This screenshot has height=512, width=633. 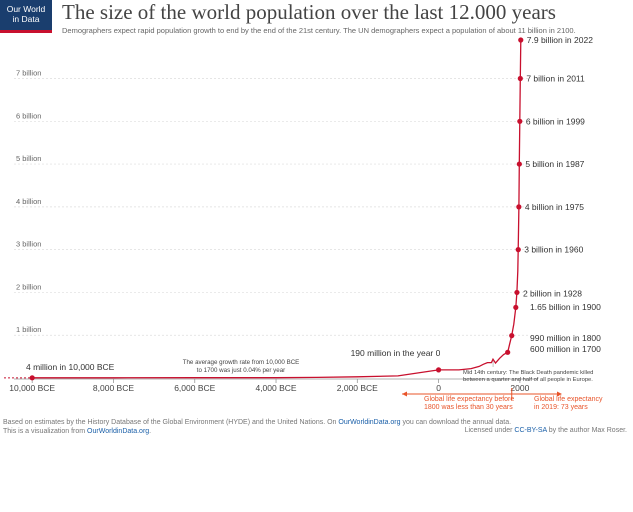 What do you see at coordinates (26, 9) in the screenshot?
I see `logo-line-1: Our World` at bounding box center [26, 9].